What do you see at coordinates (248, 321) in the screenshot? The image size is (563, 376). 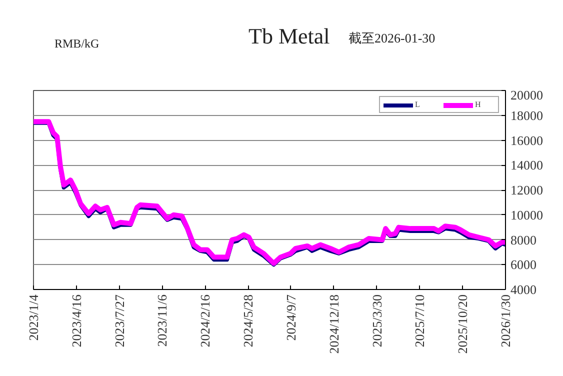 I see `x-tick-label: 2024/5/28` at bounding box center [248, 321].